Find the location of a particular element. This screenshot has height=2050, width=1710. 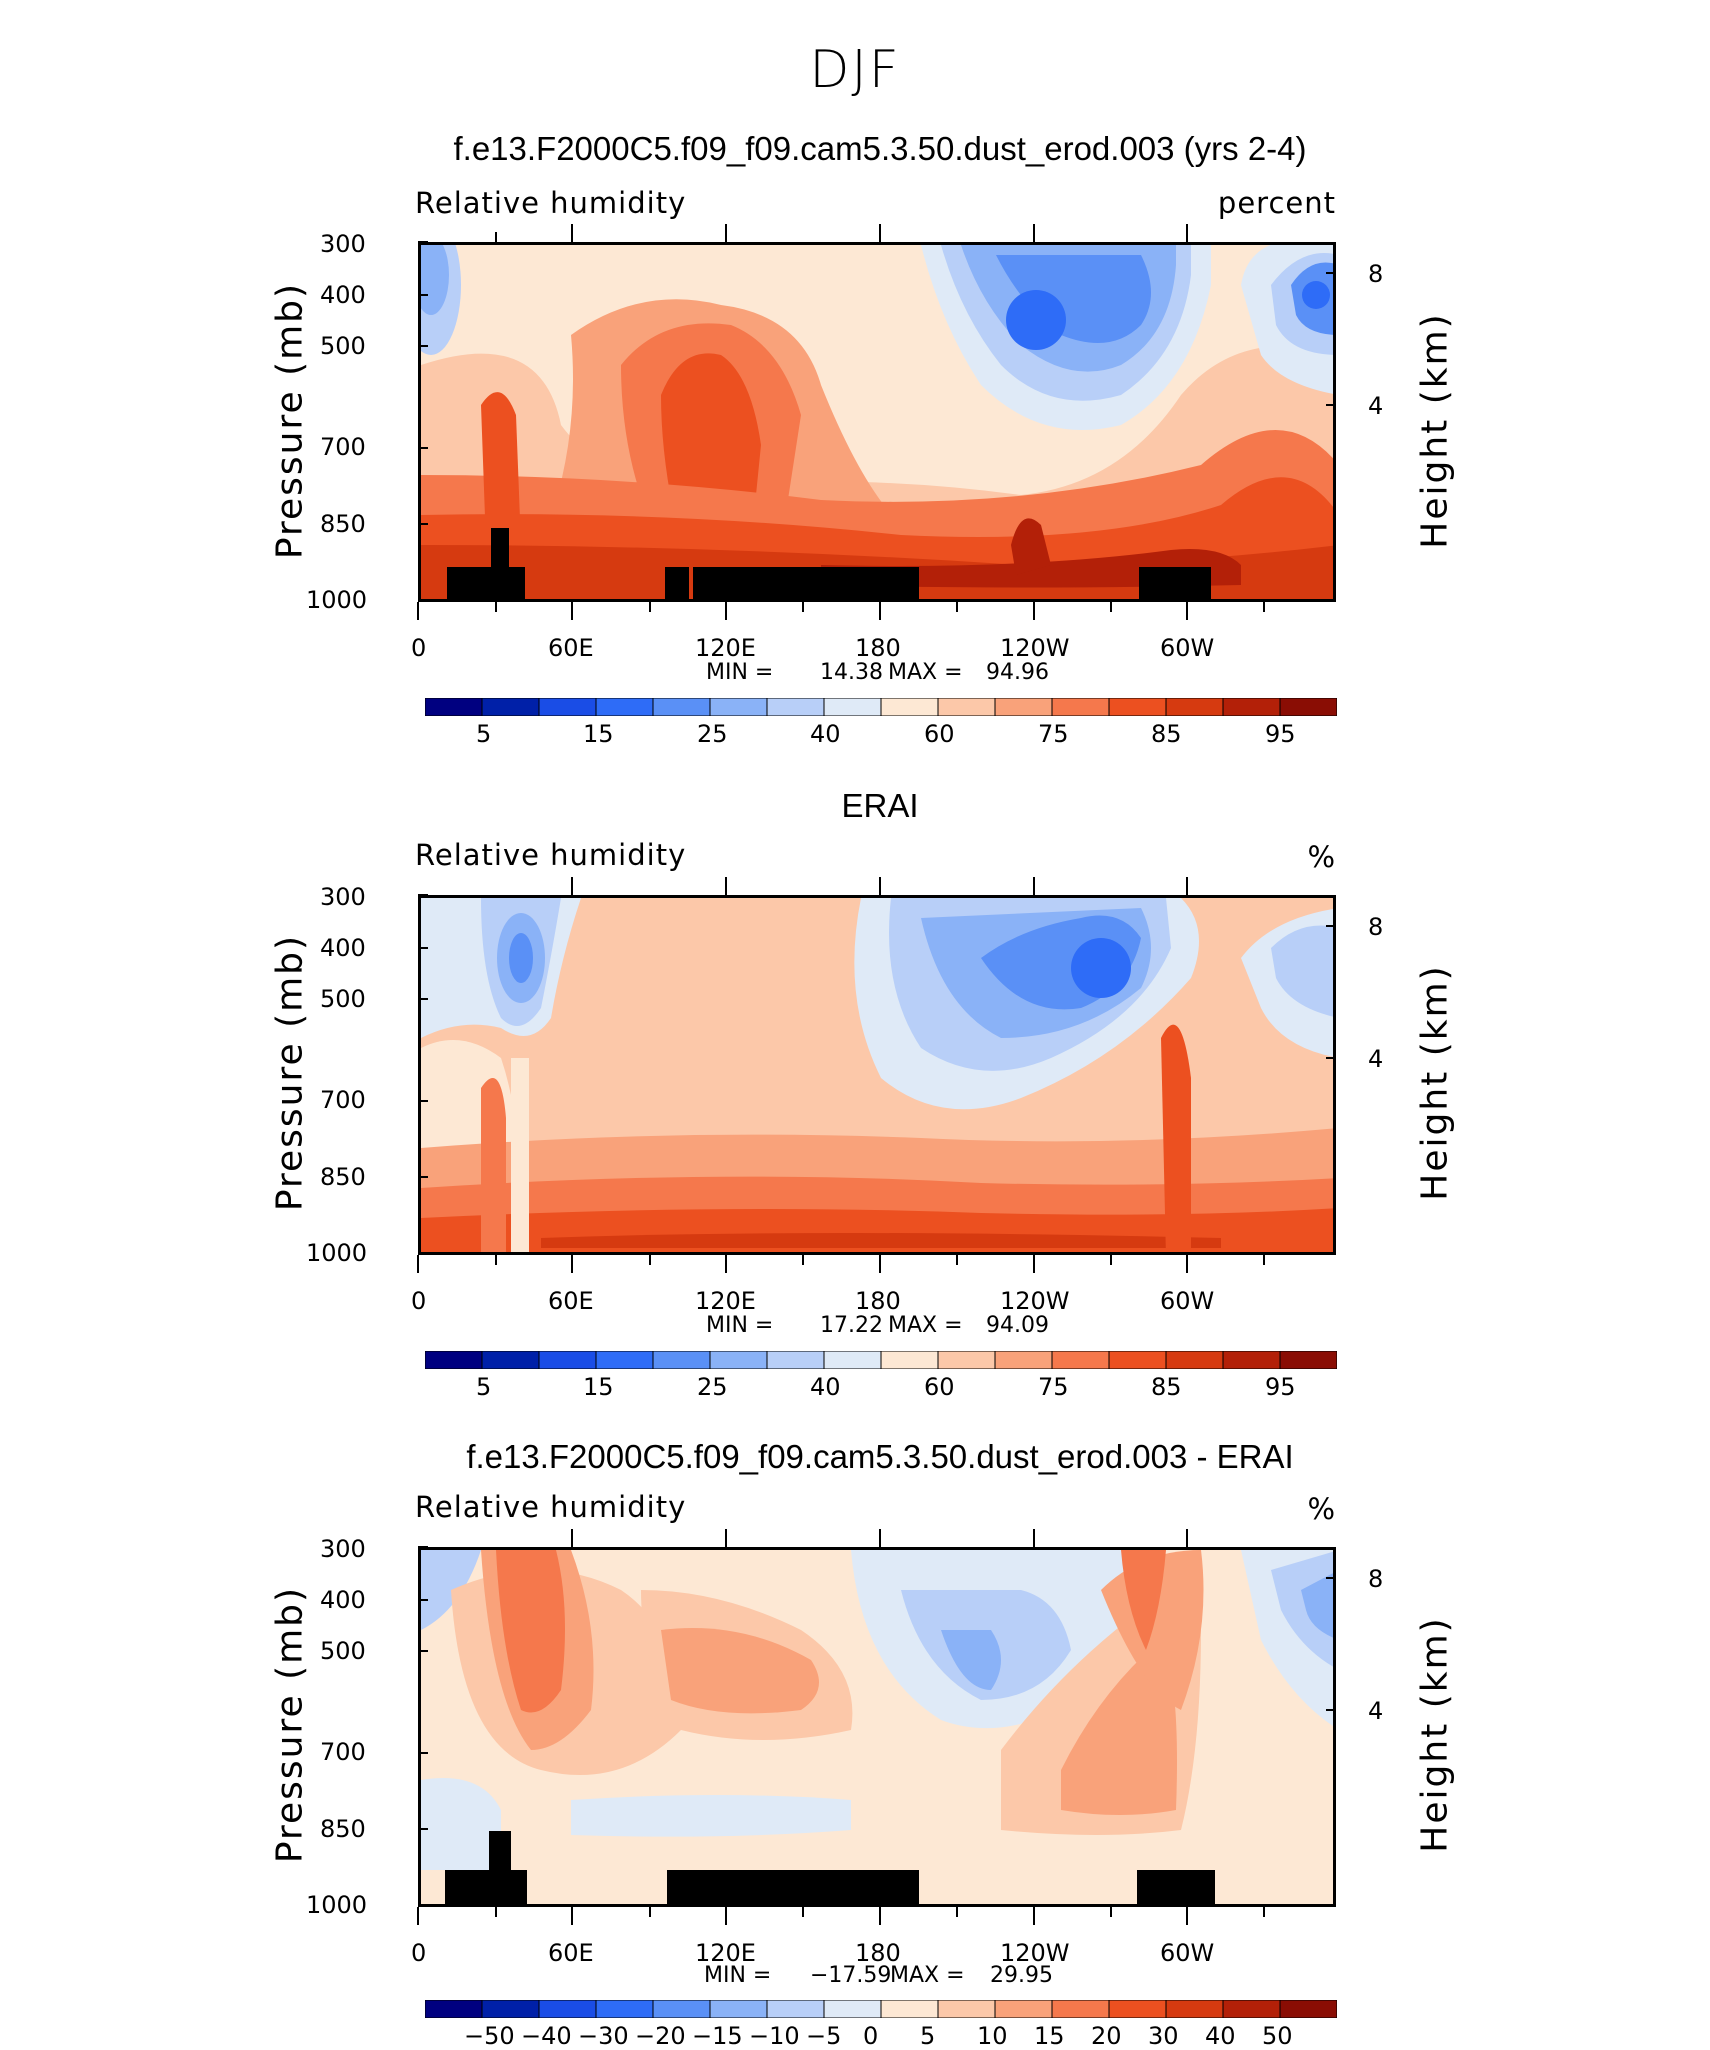

colorbar-label: 10 is located at coordinates (992, 2036).